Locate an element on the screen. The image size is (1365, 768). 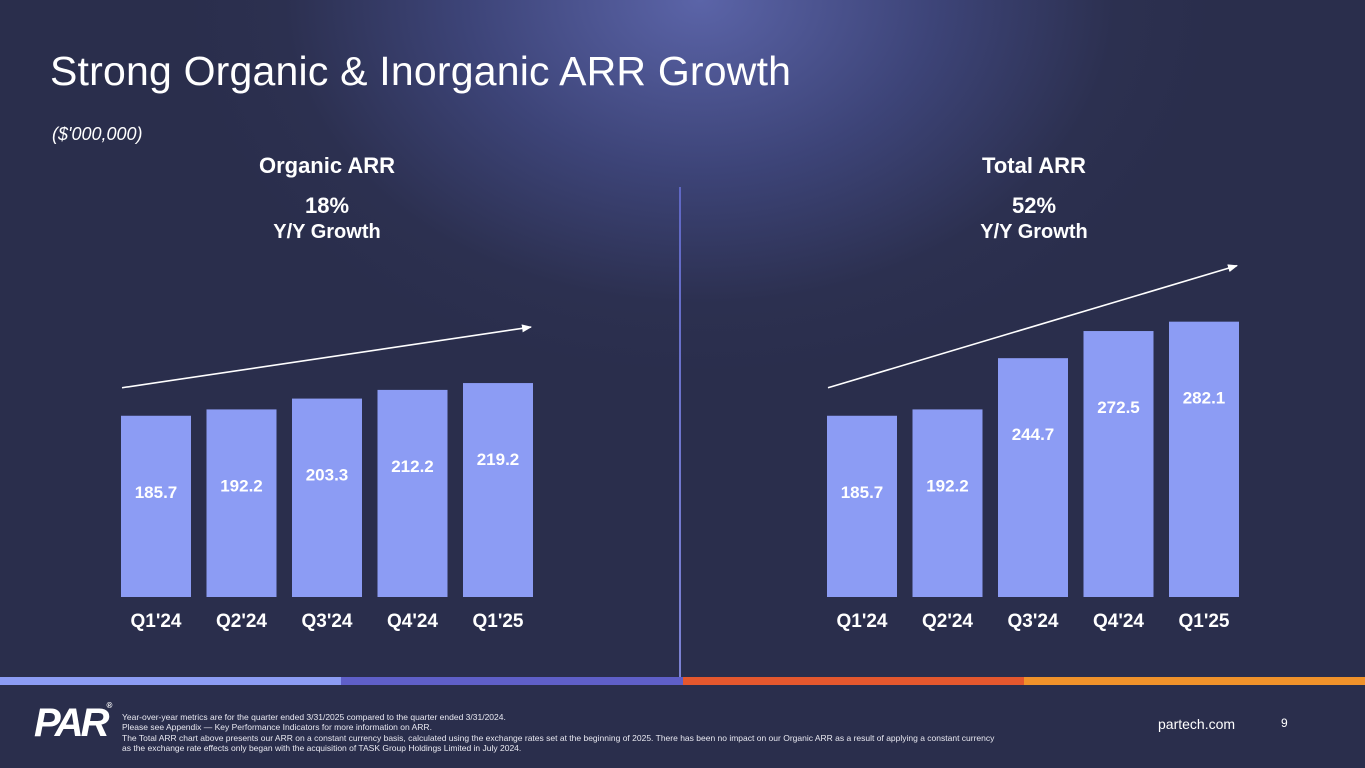
units-label: ($'000,000) is located at coordinates (97, 134).